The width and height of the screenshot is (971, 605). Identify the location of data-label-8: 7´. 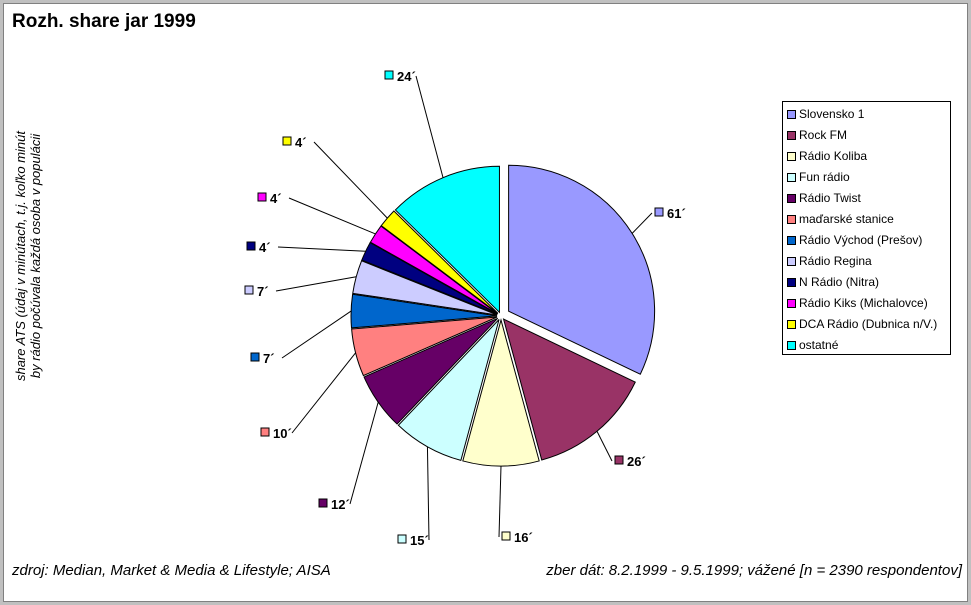
(263, 291).